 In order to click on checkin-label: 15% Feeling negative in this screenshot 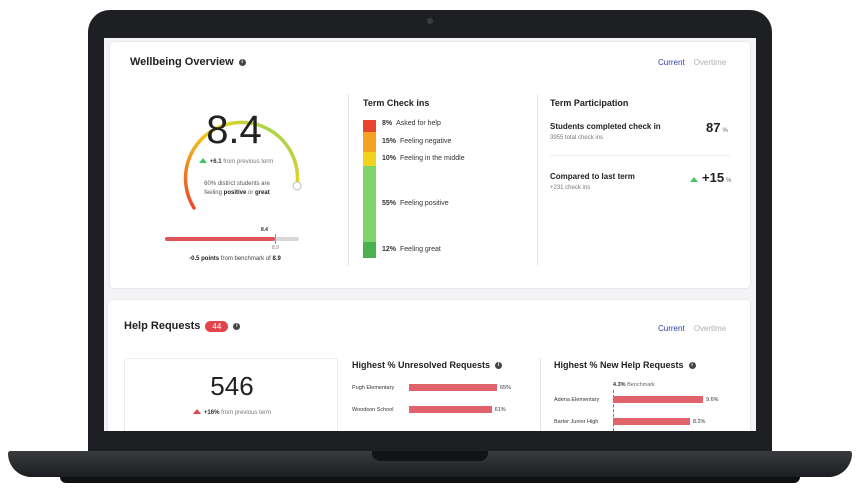, I will do `click(416, 141)`.